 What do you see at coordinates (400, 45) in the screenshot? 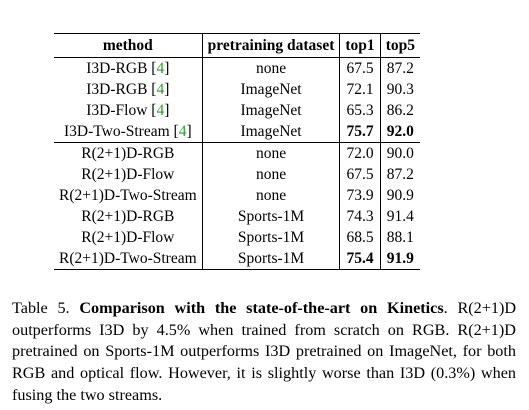
I see `header-top5: top5` at bounding box center [400, 45].